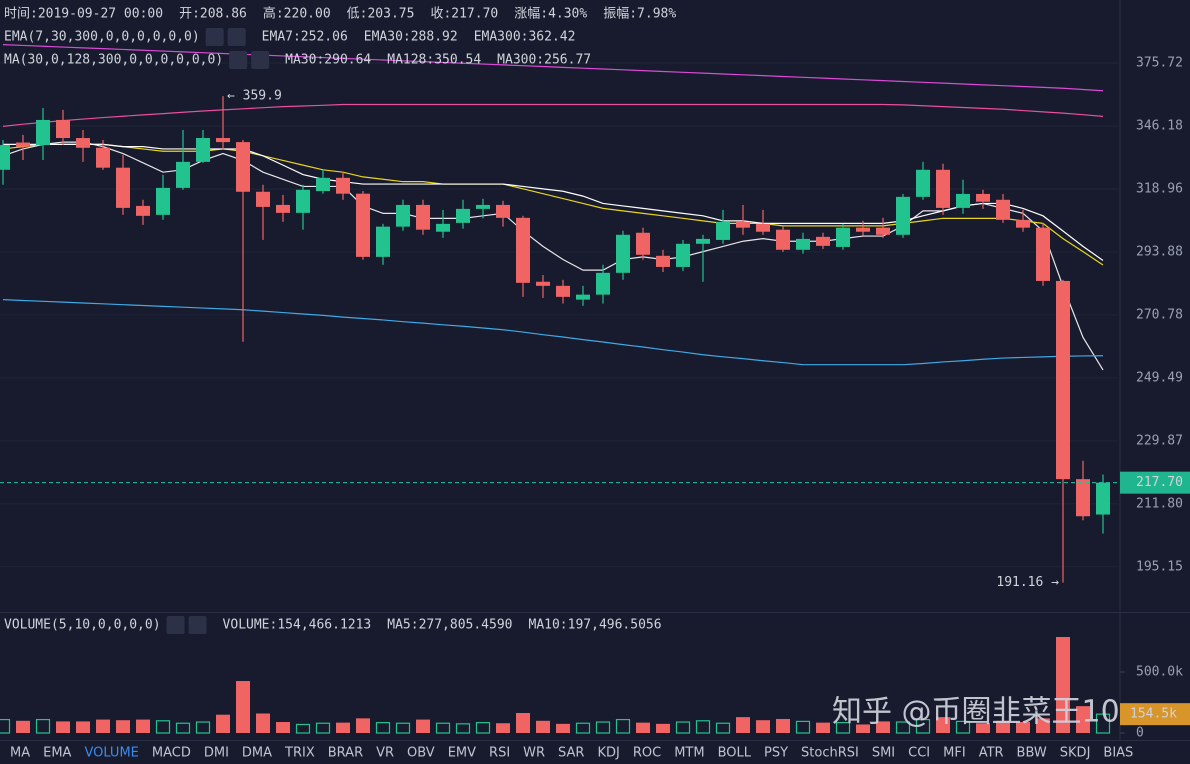 The width and height of the screenshot is (1190, 764). Describe the element at coordinates (1118, 753) in the screenshot. I see `indicator-tab: BIAS` at that location.